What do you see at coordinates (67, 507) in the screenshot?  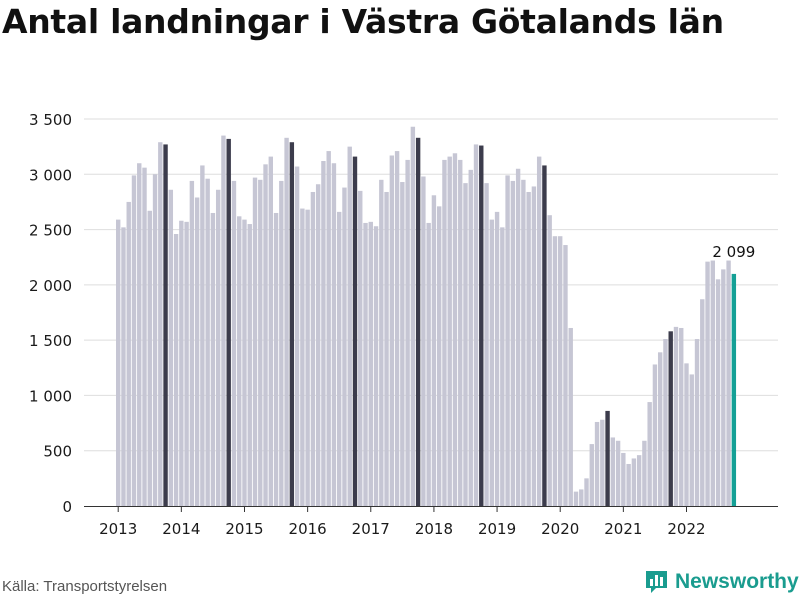 I see `y-tick-label: 0` at bounding box center [67, 507].